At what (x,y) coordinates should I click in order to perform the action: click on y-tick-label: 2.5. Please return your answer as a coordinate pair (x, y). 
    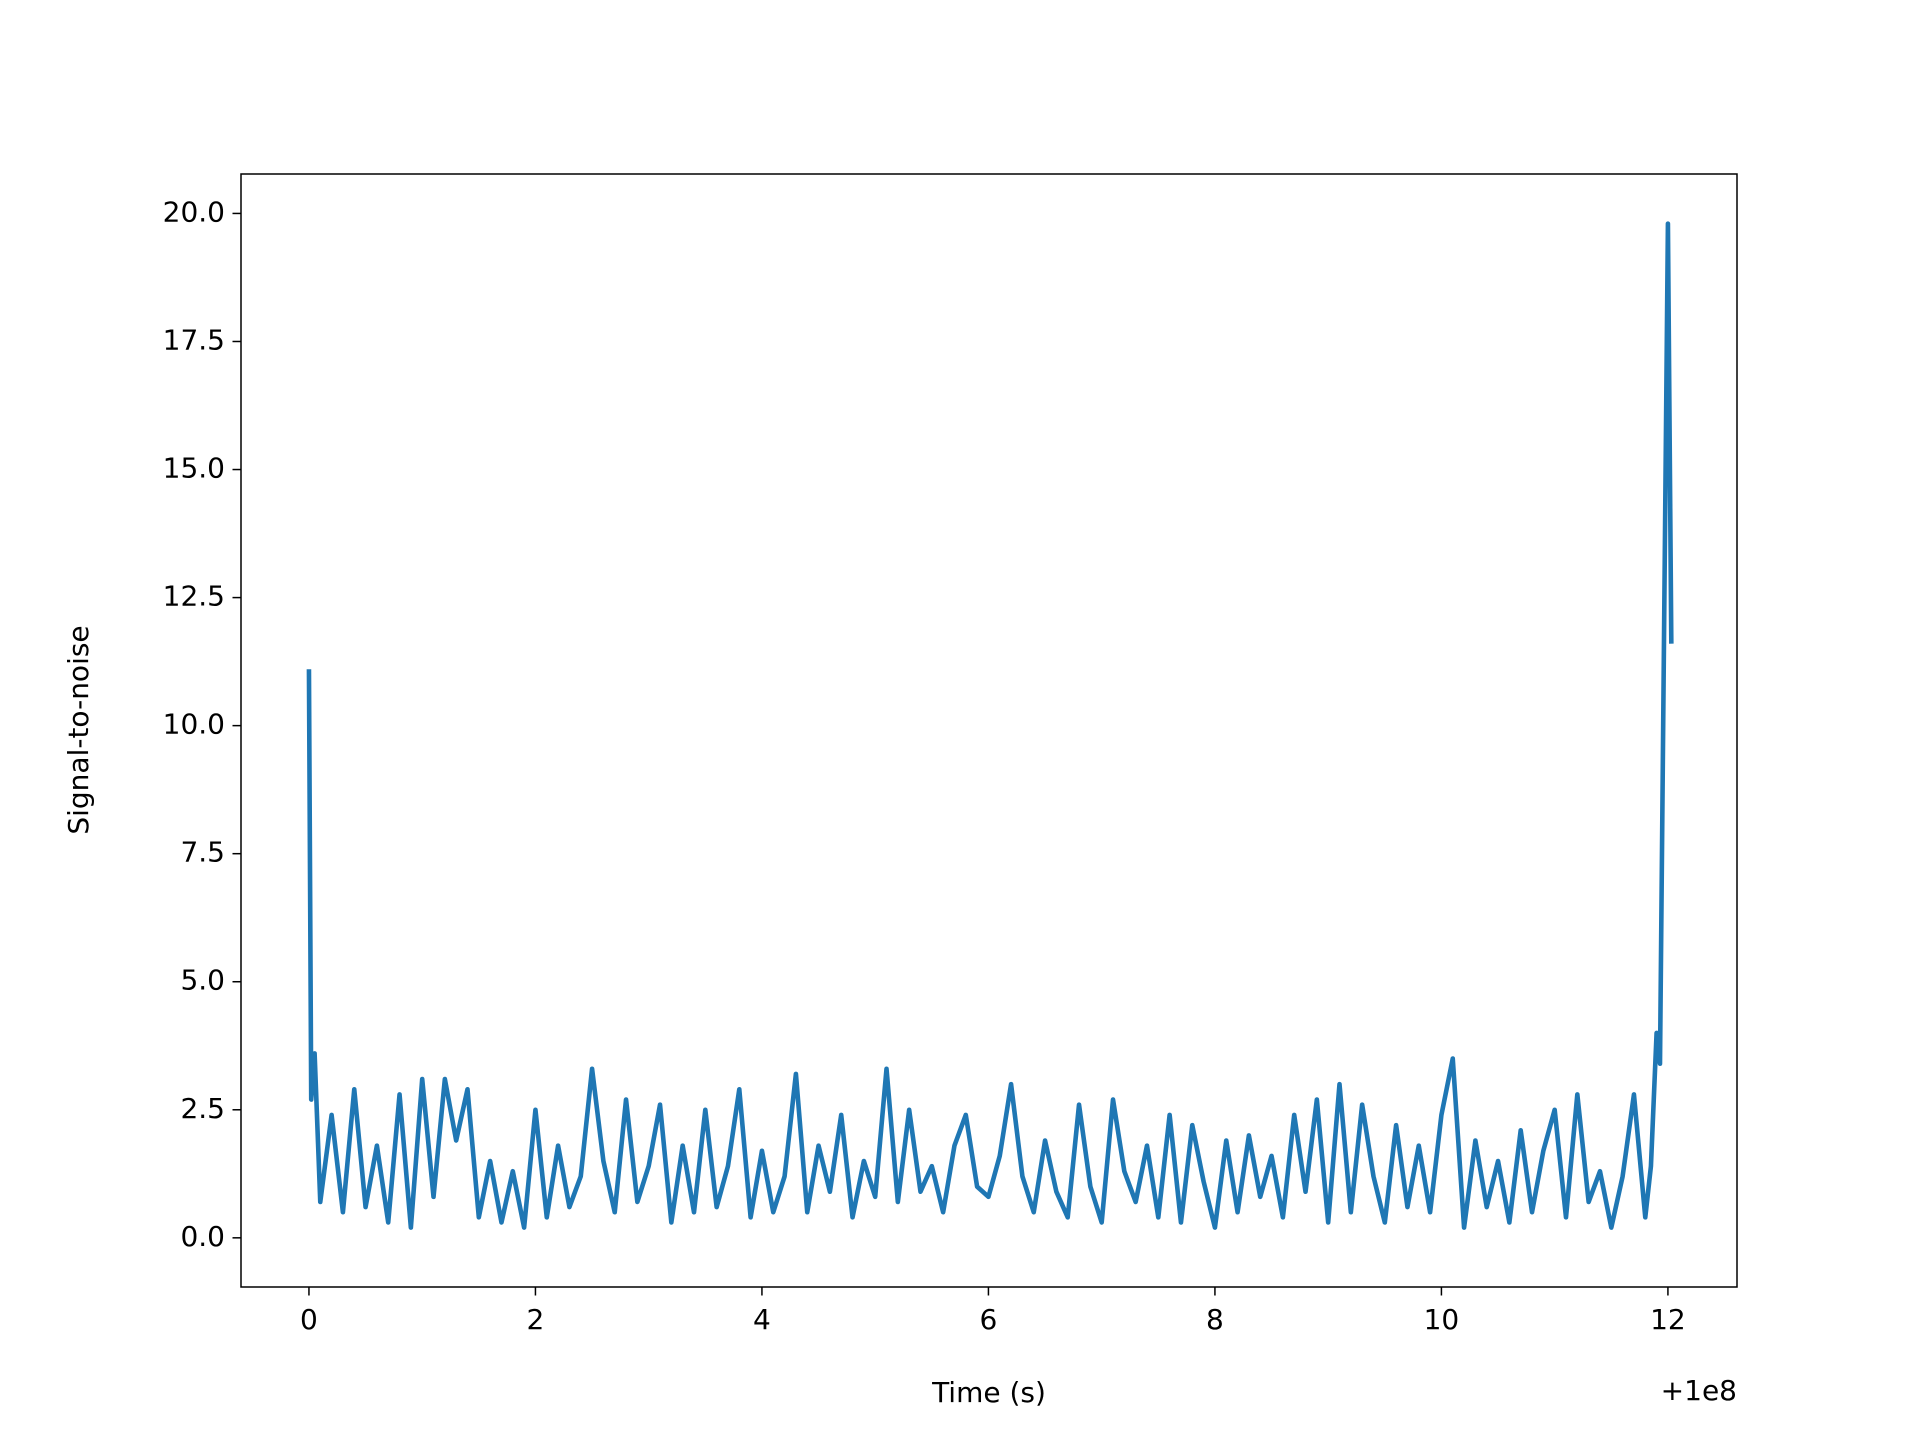
    Looking at the image, I should click on (202, 1108).